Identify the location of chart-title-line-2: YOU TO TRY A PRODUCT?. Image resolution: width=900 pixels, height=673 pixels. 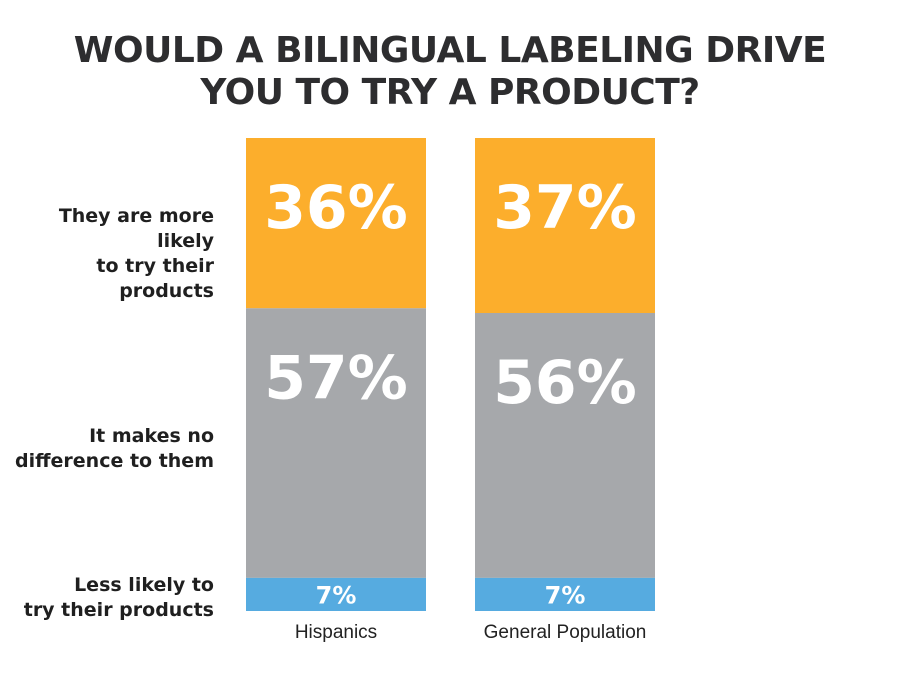
(450, 92).